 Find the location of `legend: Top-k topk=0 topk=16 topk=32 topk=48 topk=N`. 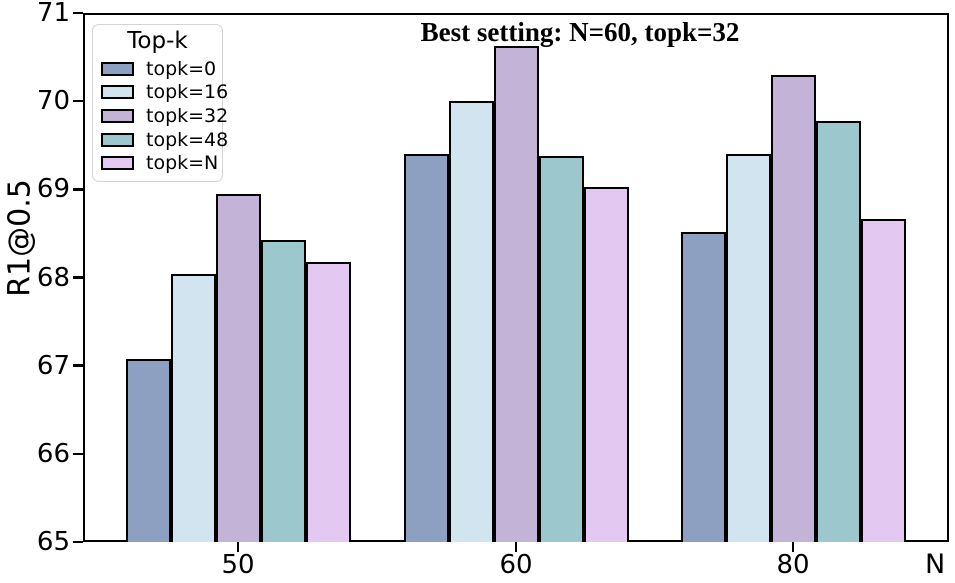

legend: Top-k topk=0 topk=16 topk=32 topk=48 topk=N is located at coordinates (160, 103).